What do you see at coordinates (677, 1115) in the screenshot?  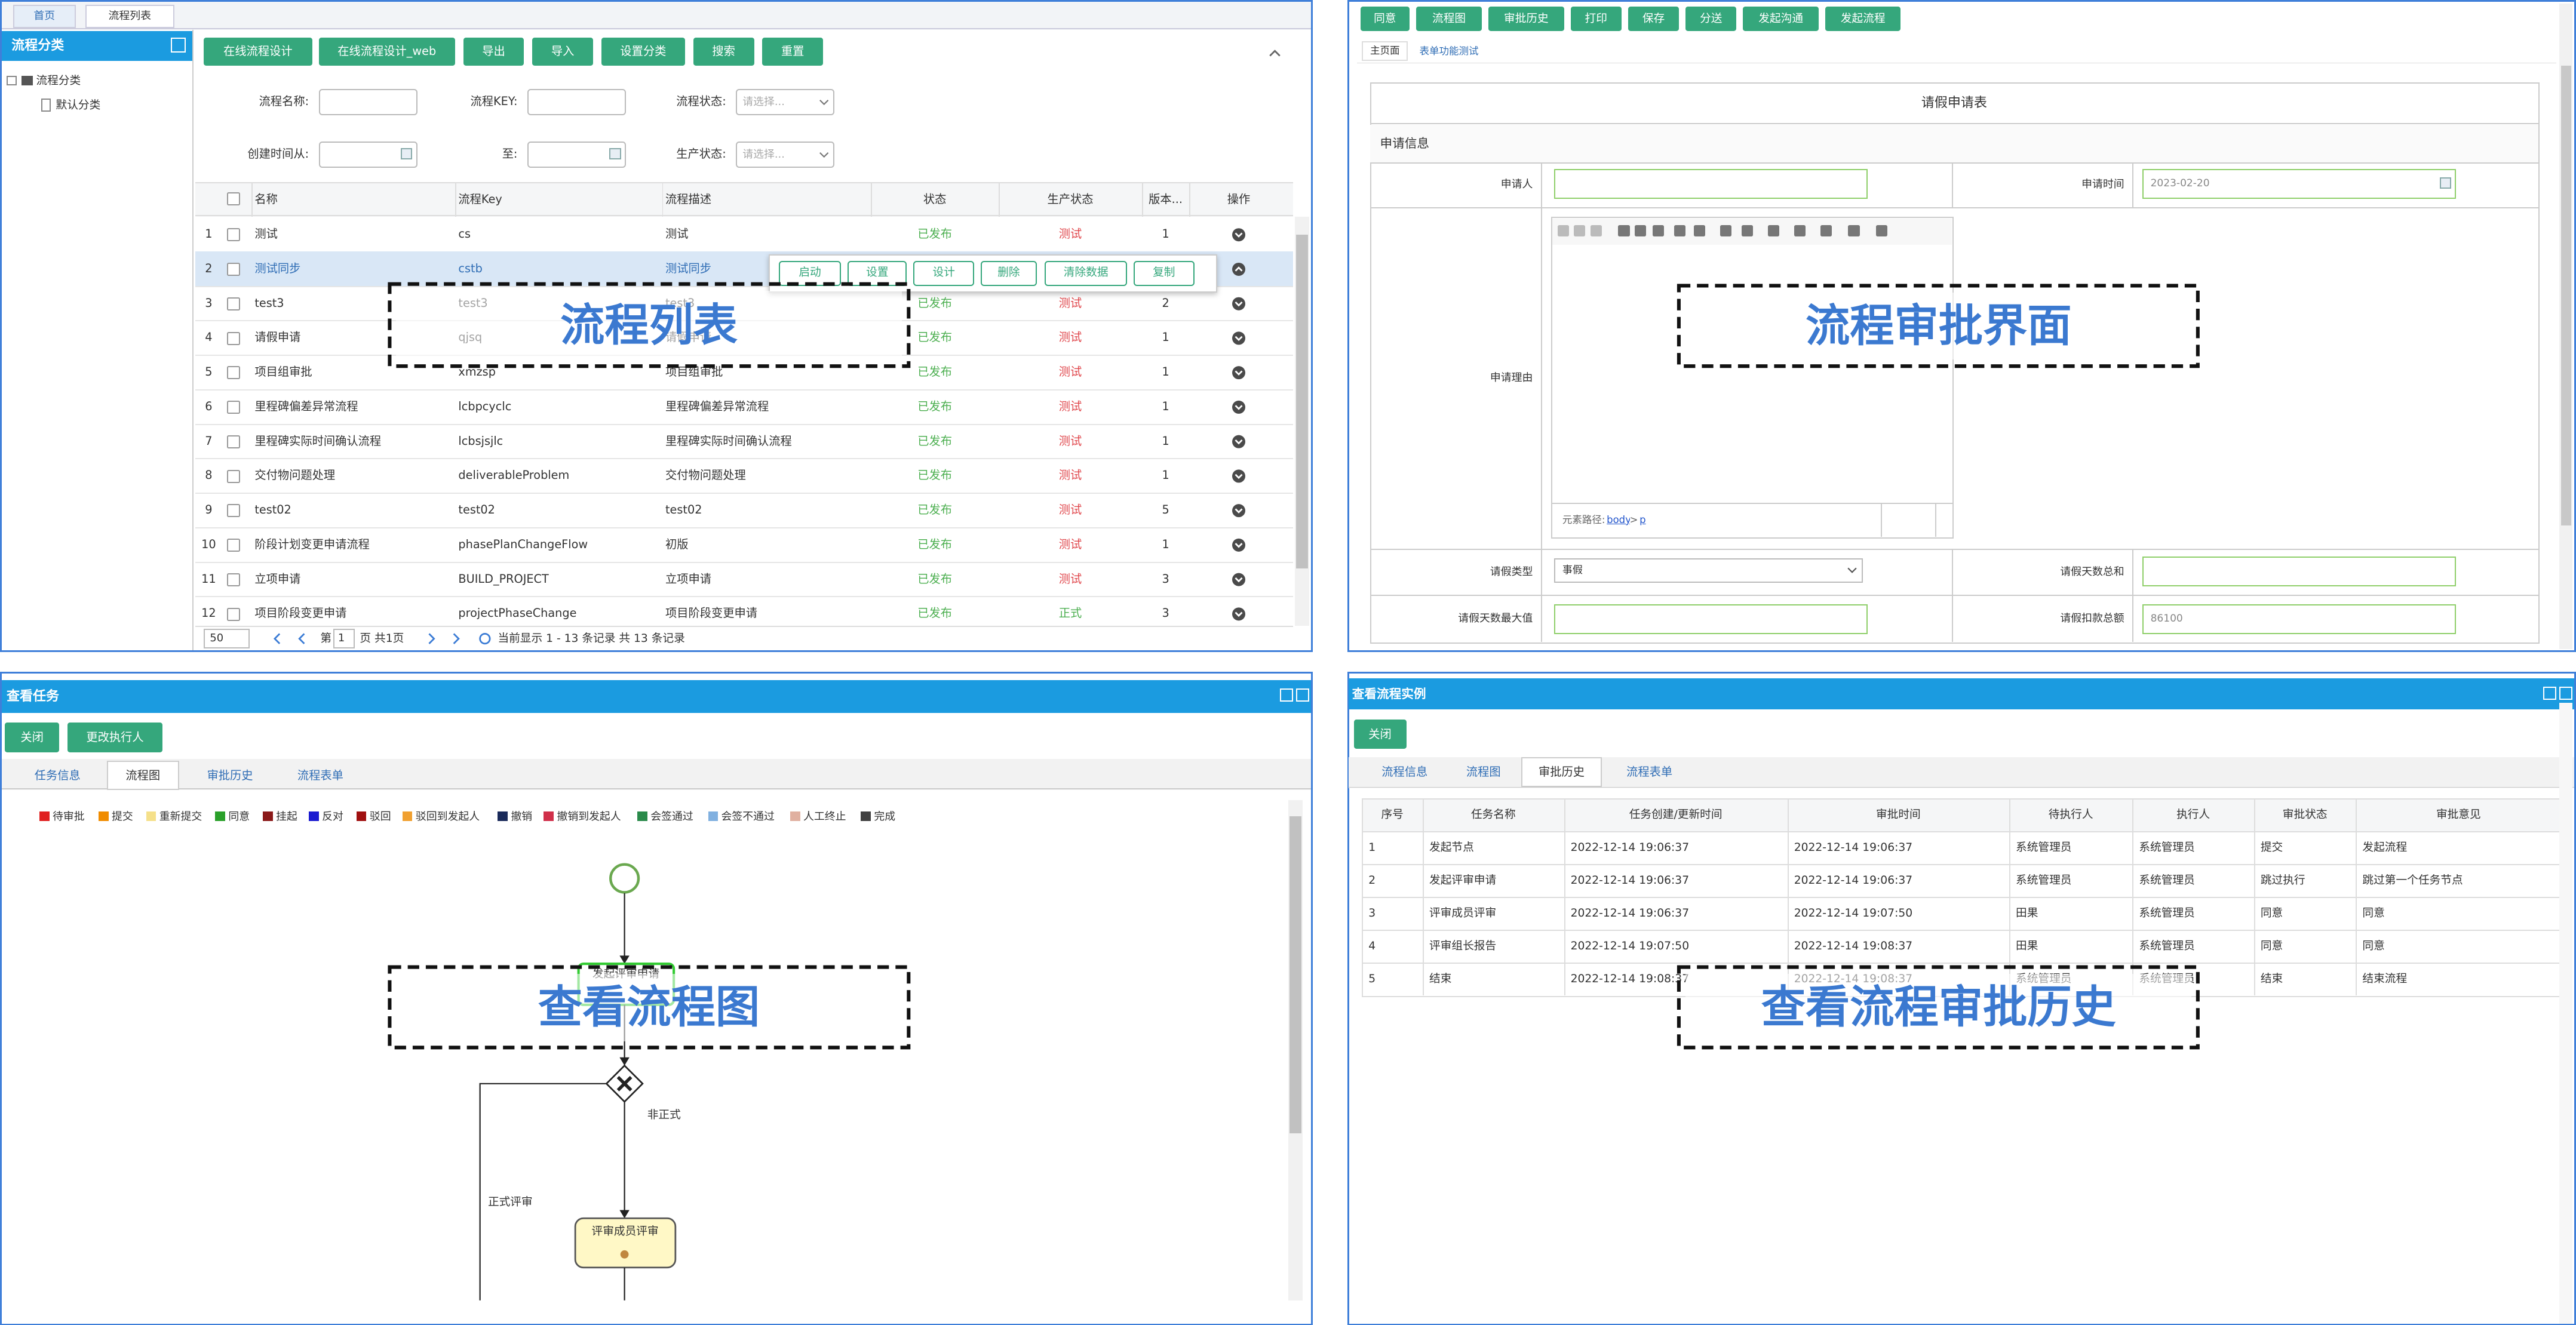 I see `flow-label: 非正式` at bounding box center [677, 1115].